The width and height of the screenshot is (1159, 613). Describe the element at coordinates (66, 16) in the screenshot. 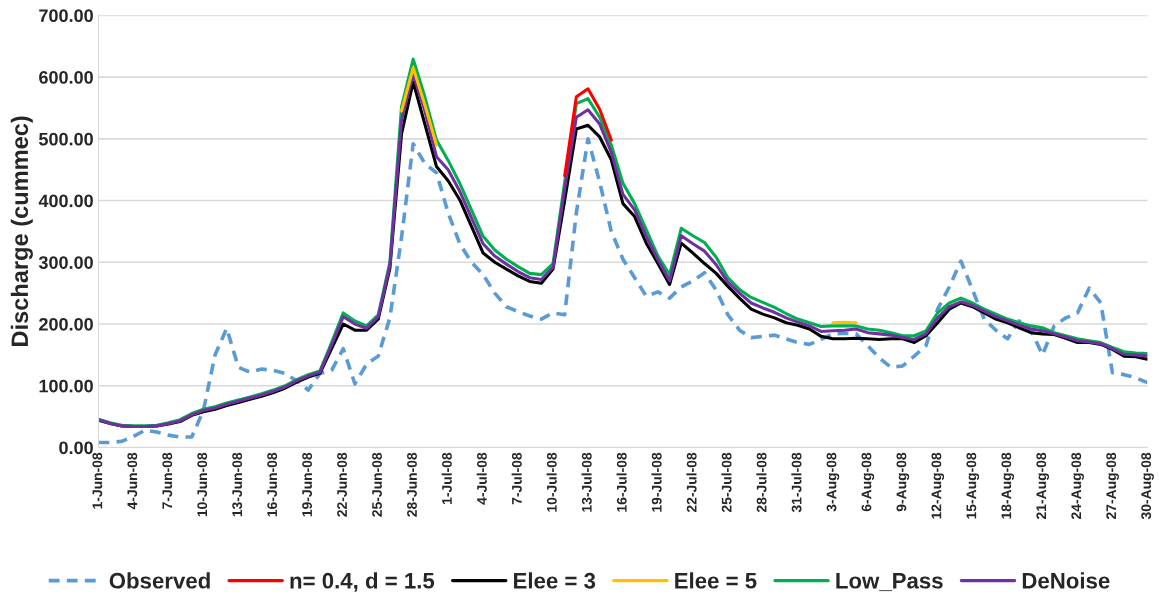

I see `y-tick-label: 700.00` at that location.